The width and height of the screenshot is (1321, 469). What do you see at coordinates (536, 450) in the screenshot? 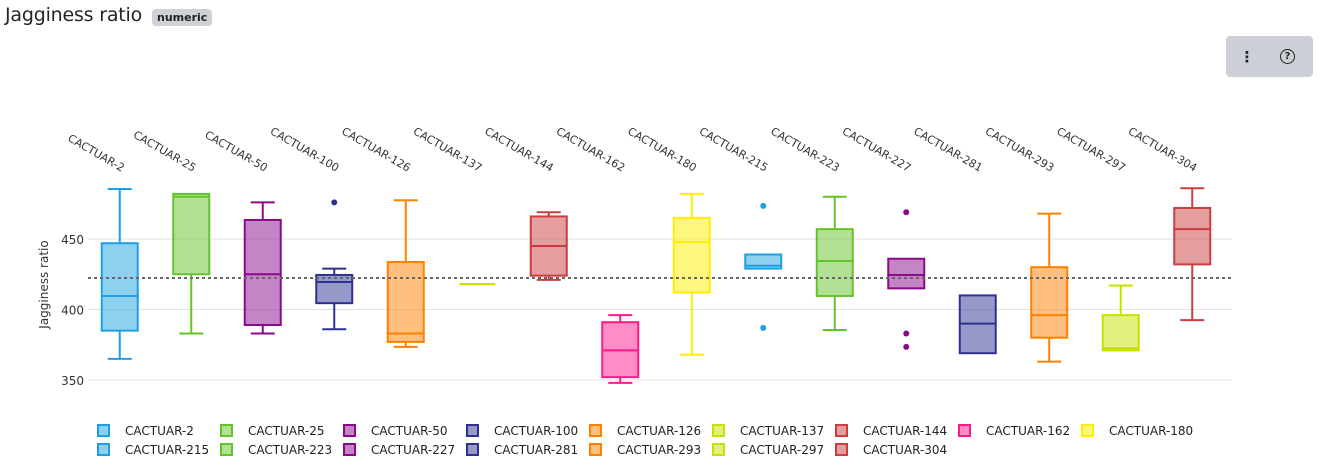
I see `legend-label: CACTUAR-281` at bounding box center [536, 450].